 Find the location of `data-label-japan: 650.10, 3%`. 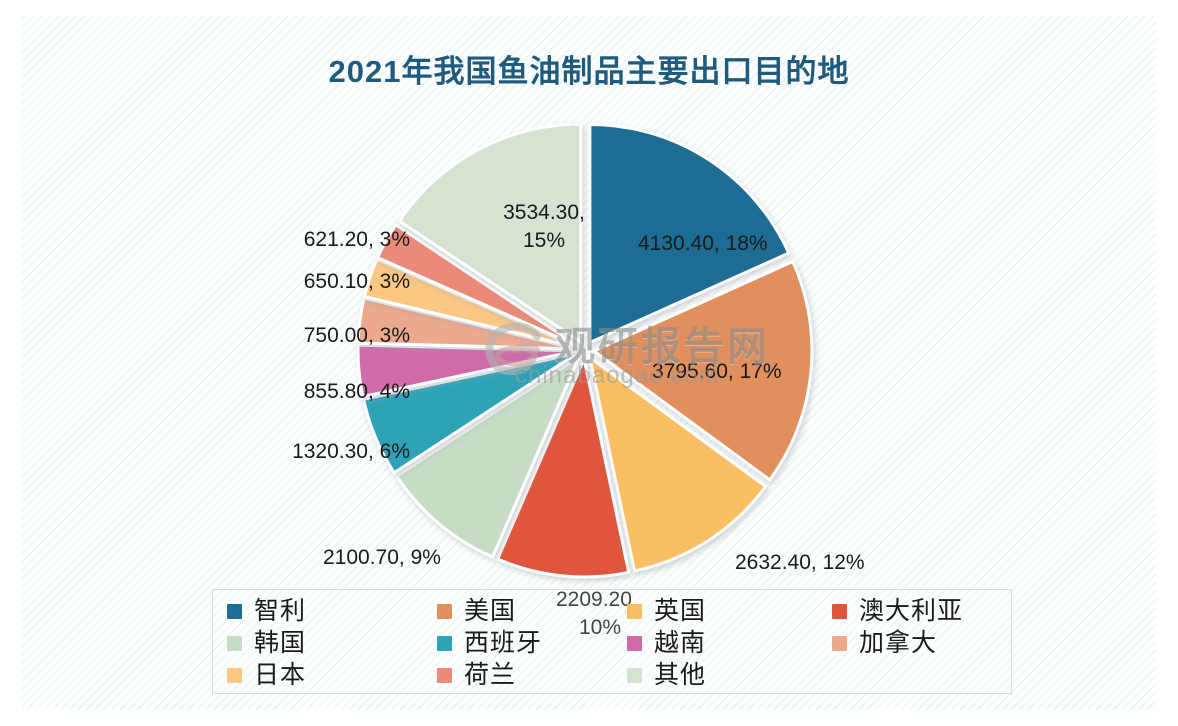

data-label-japan: 650.10, 3% is located at coordinates (356, 281).